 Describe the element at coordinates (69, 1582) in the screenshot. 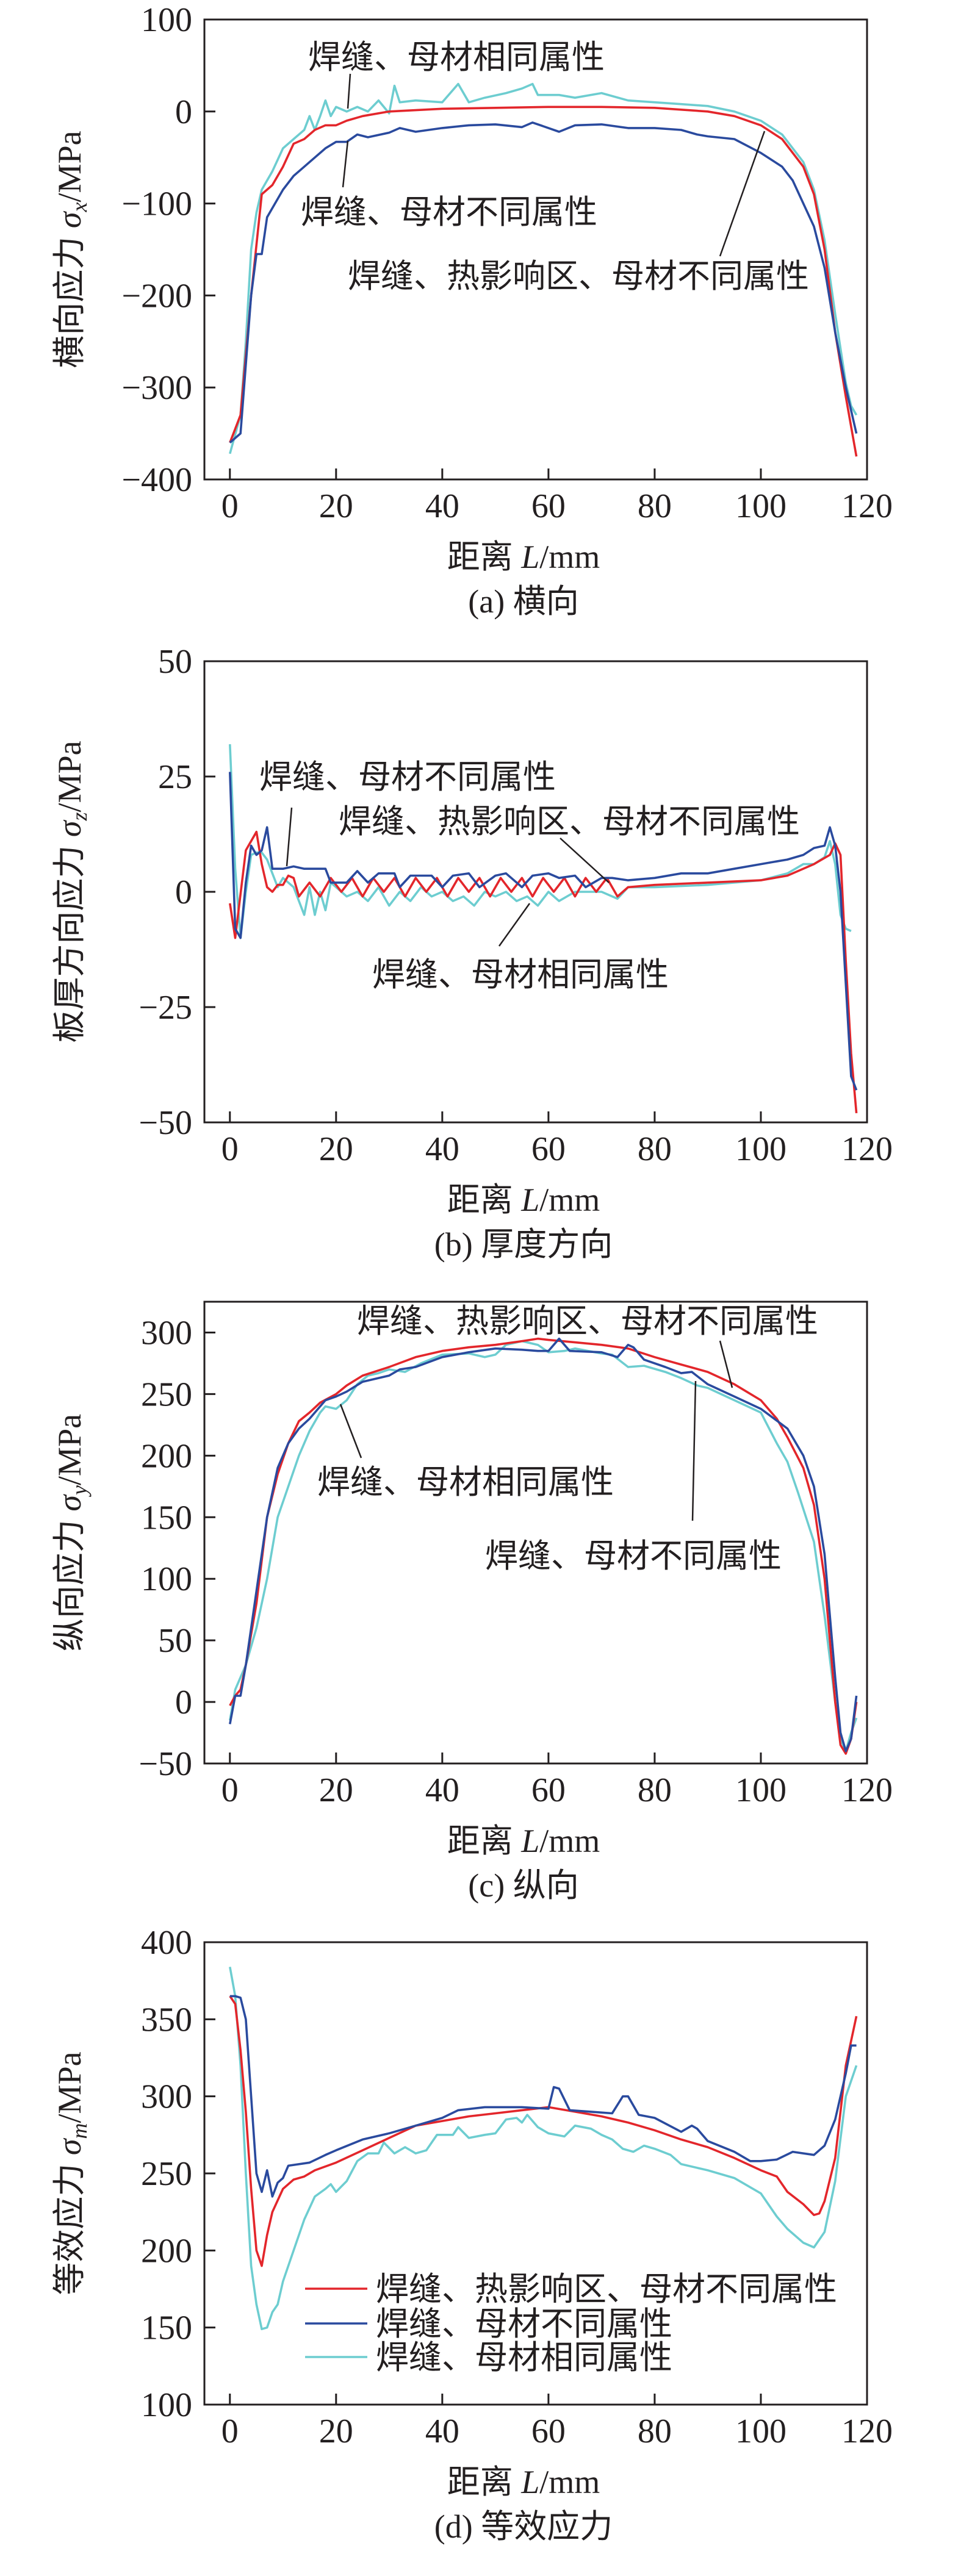

I see `y-axis-label-text: 纵向应力` at that location.